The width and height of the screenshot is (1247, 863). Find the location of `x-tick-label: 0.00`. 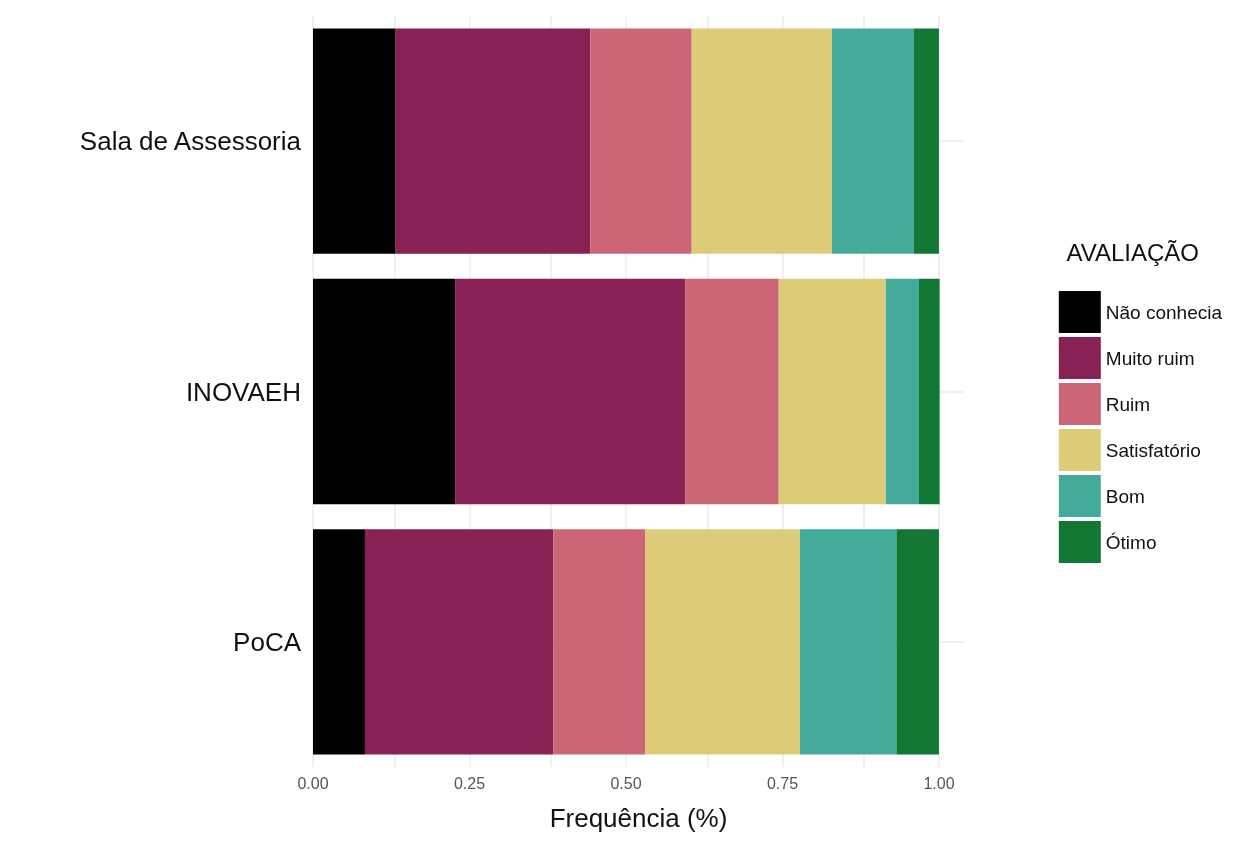

x-tick-label: 0.00 is located at coordinates (313, 783).